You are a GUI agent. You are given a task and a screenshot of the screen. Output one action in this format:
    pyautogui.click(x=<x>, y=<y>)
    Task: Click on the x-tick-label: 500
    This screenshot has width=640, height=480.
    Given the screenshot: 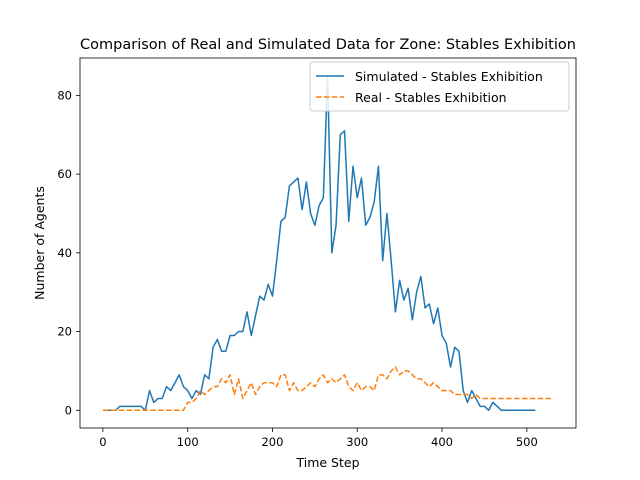 What is the action you would take?
    pyautogui.click(x=527, y=442)
    